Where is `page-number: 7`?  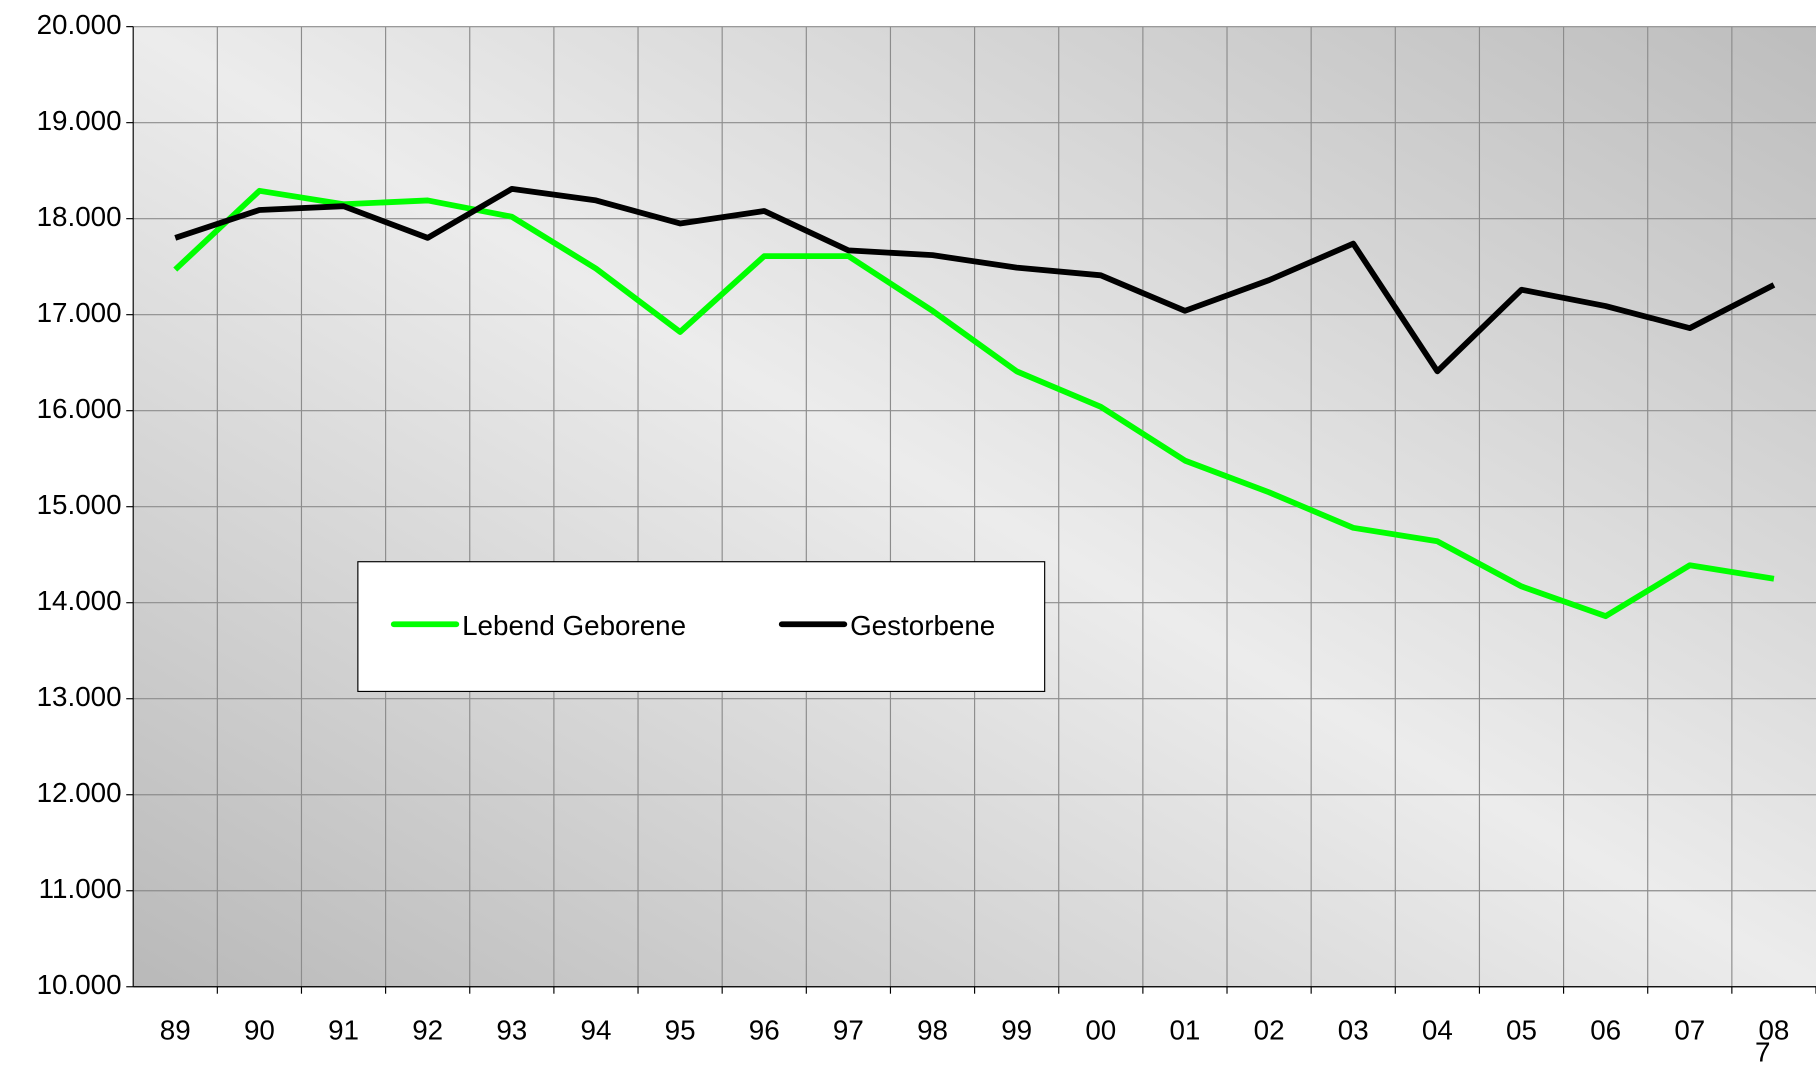 page-number: 7 is located at coordinates (1762, 1051).